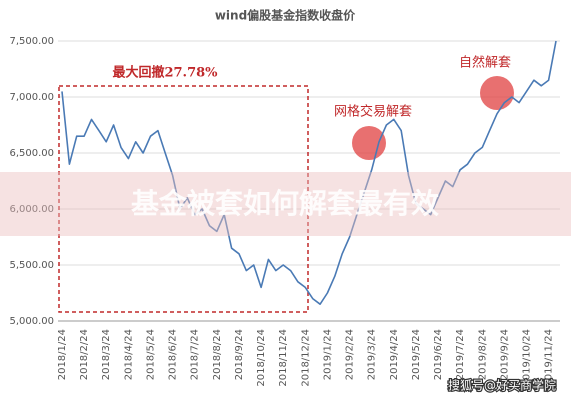  What do you see at coordinates (239, 354) in the screenshot?
I see `x-tick-label: 2018/9/24` at bounding box center [239, 354].